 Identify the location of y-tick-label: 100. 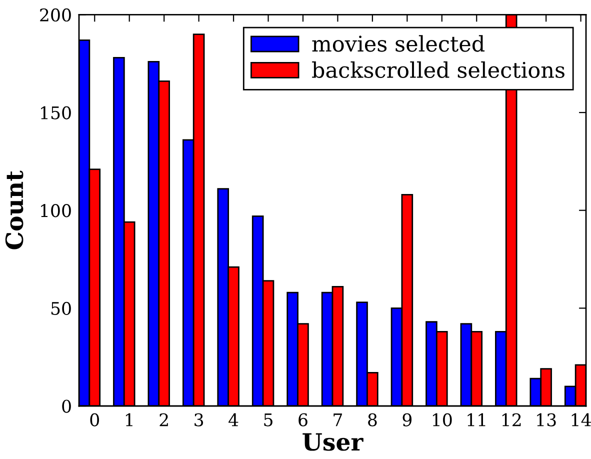
(56, 211).